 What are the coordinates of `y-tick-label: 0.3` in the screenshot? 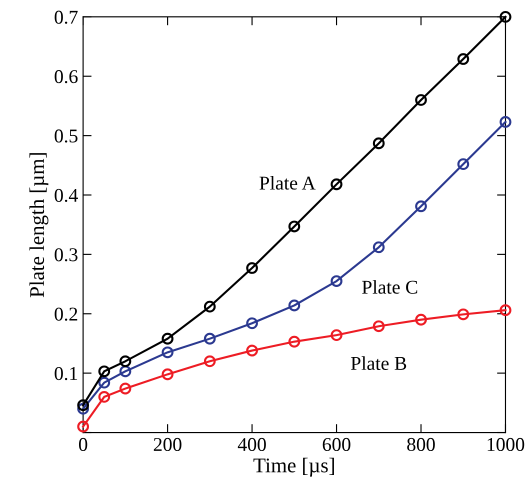 It's located at (66, 255).